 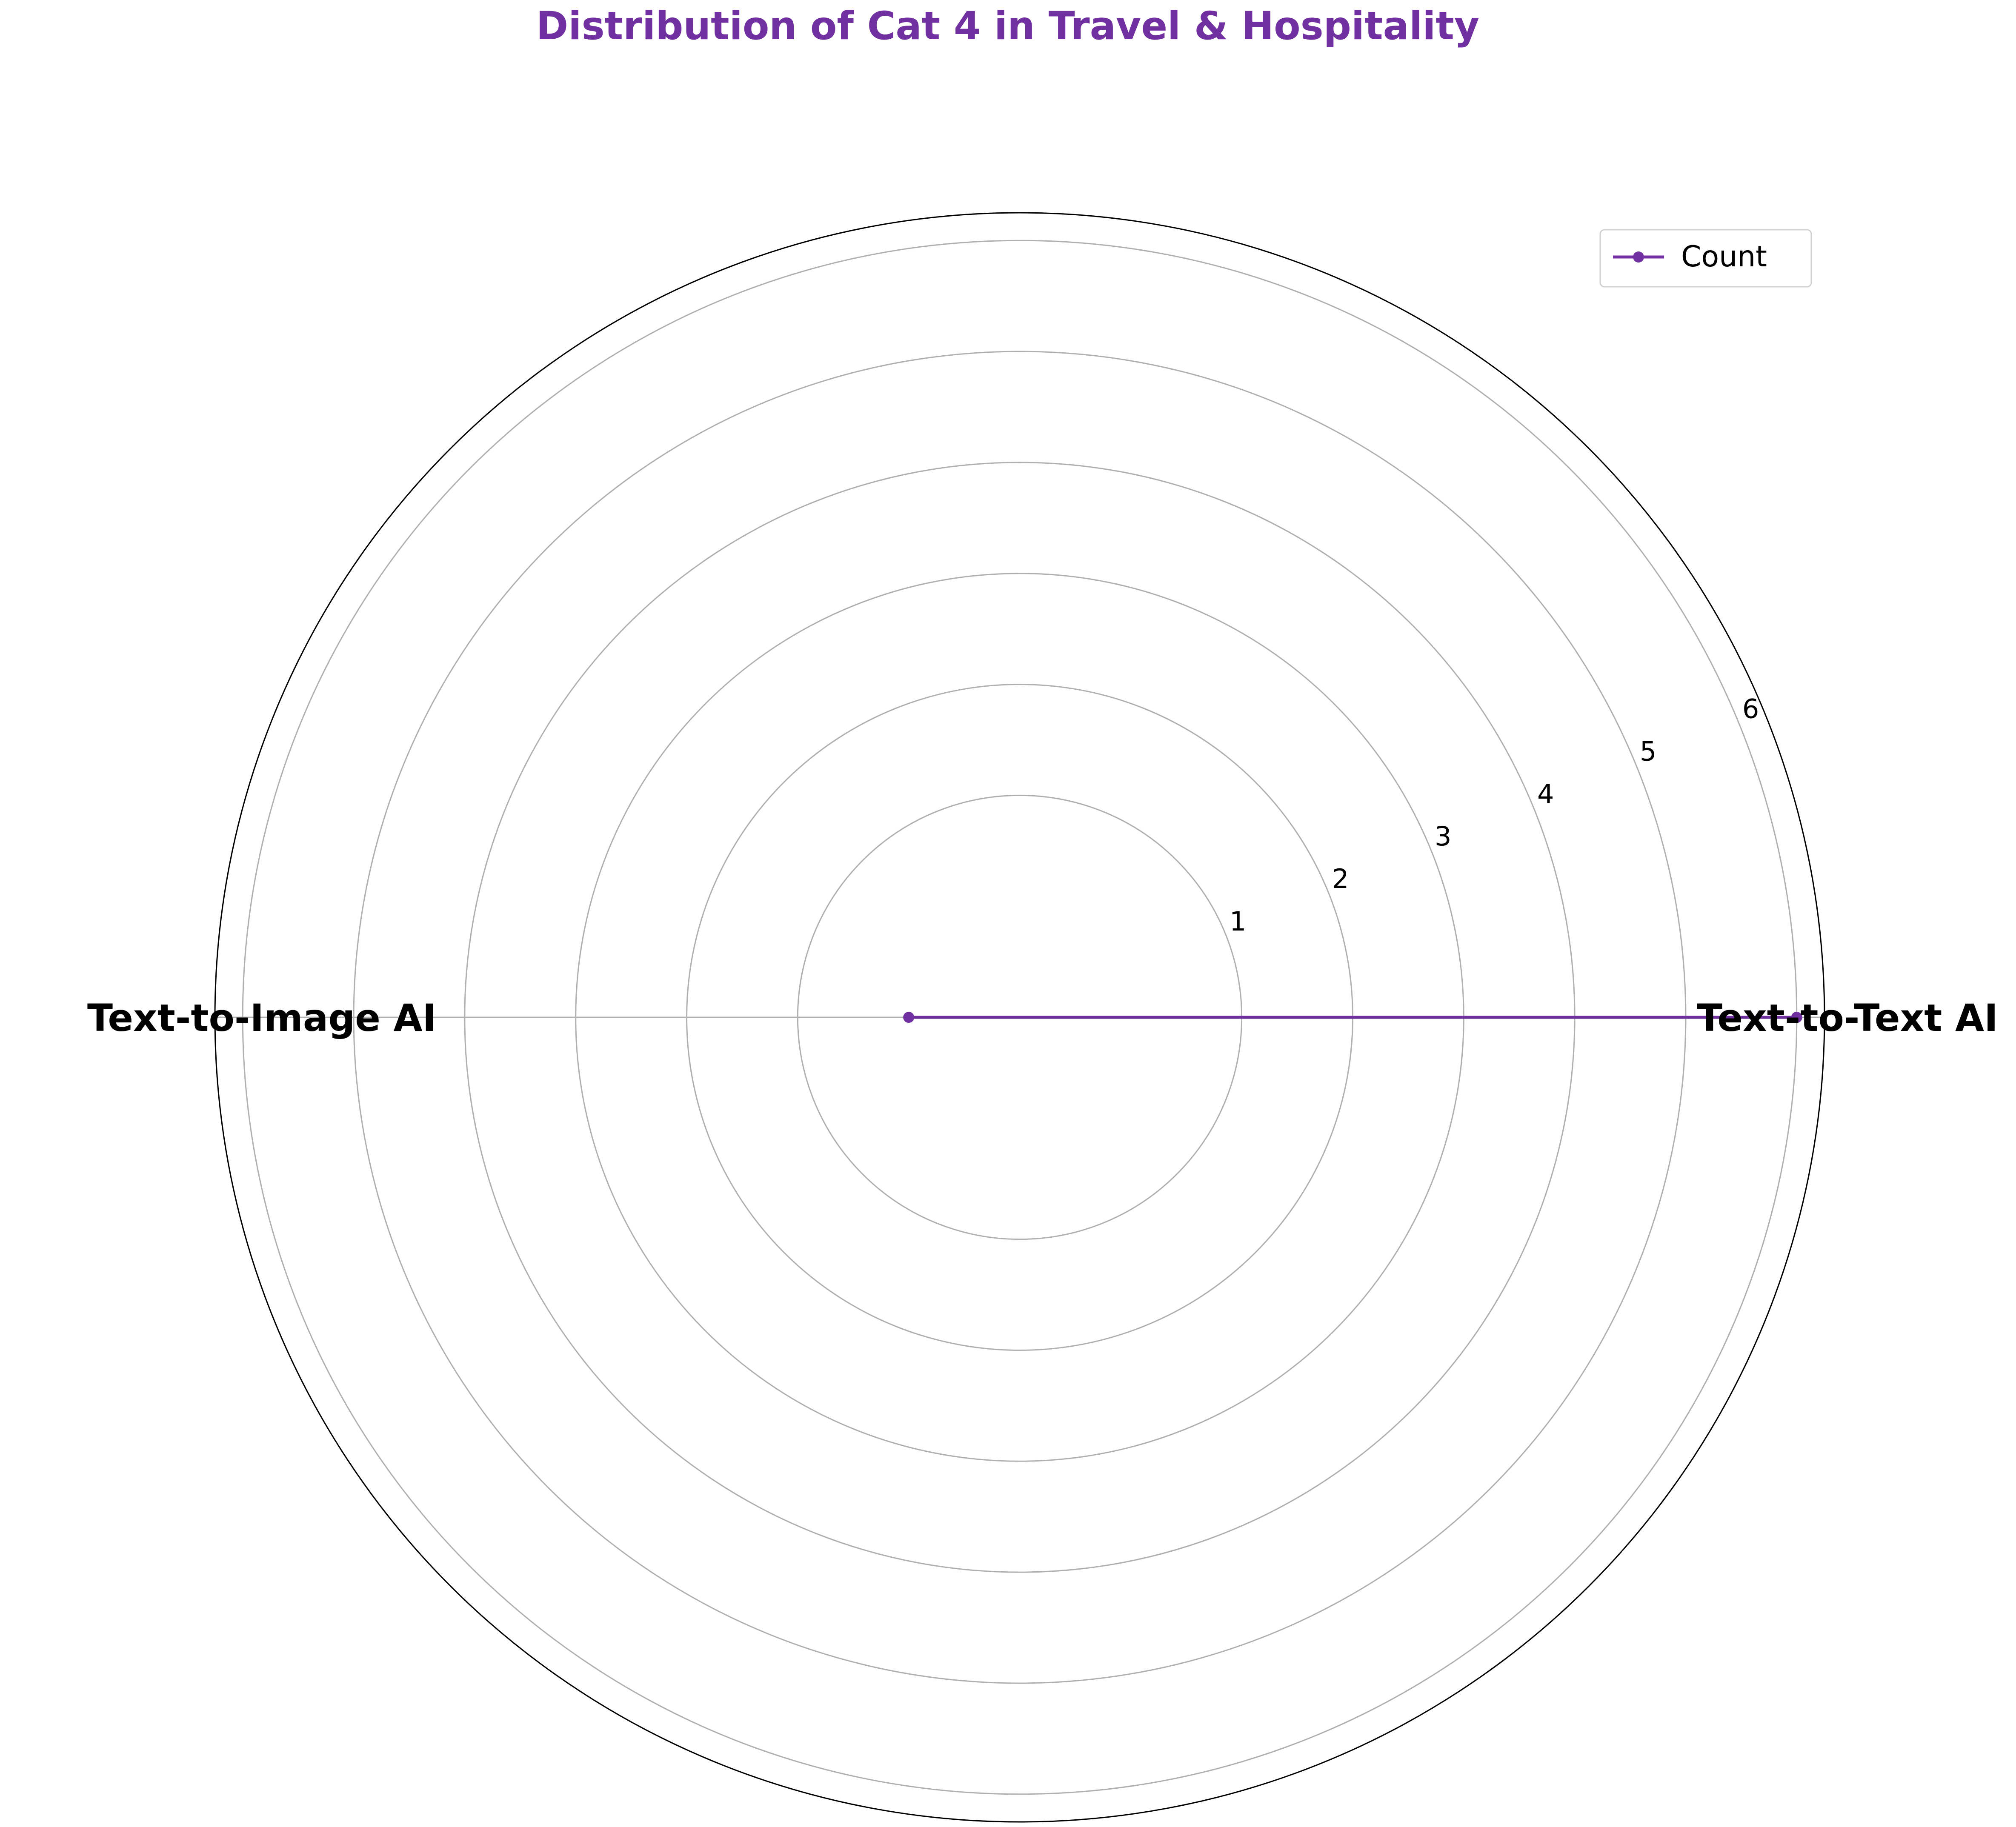 I want to click on radial-tick-labels: 1 2 3 4 5 6, so click(x=1494, y=815).